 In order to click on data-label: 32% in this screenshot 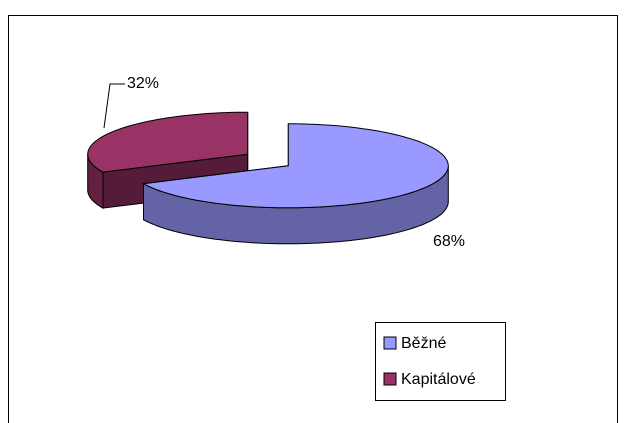, I will do `click(143, 83)`.